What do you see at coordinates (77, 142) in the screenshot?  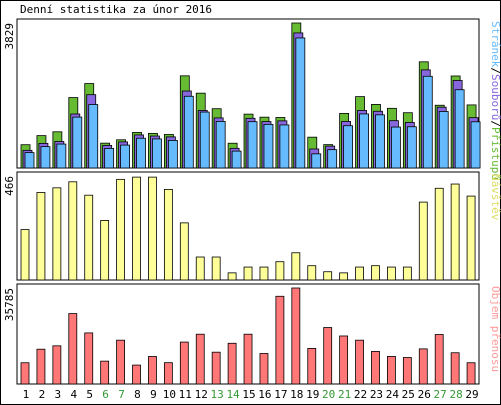 I see `bar-Stránek-4` at bounding box center [77, 142].